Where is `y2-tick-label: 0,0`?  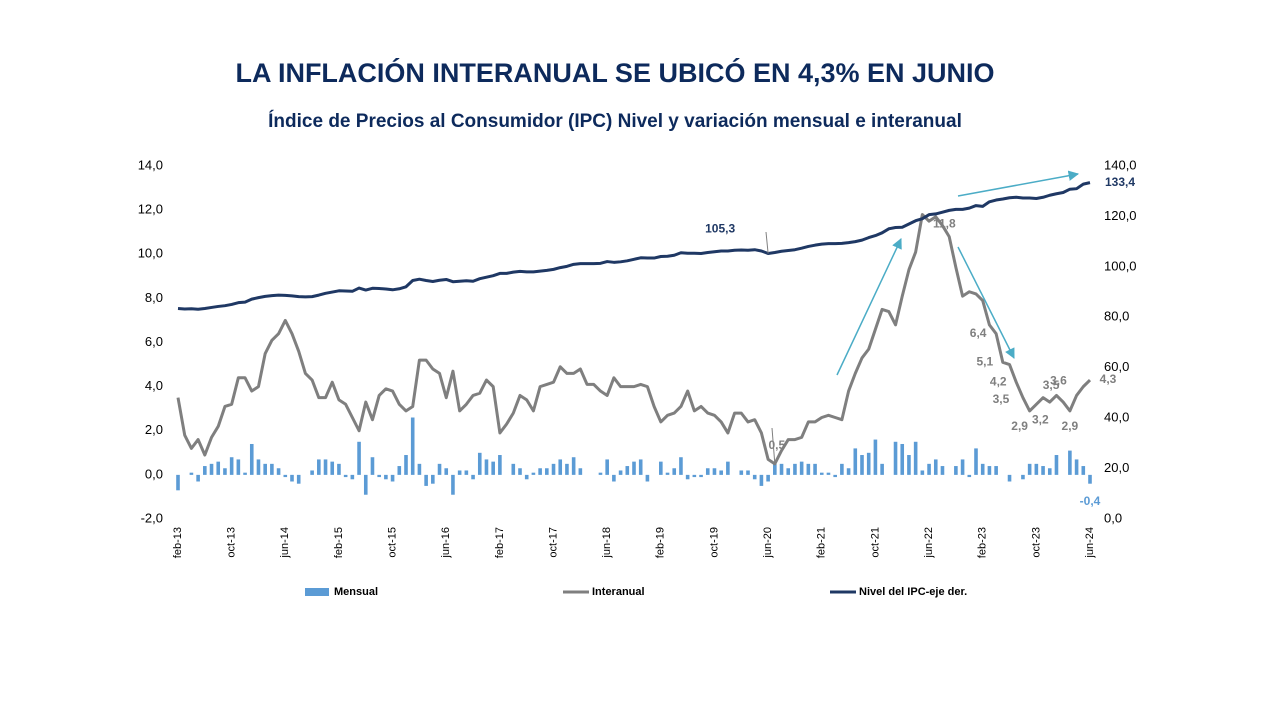
y2-tick-label: 0,0 is located at coordinates (1113, 517).